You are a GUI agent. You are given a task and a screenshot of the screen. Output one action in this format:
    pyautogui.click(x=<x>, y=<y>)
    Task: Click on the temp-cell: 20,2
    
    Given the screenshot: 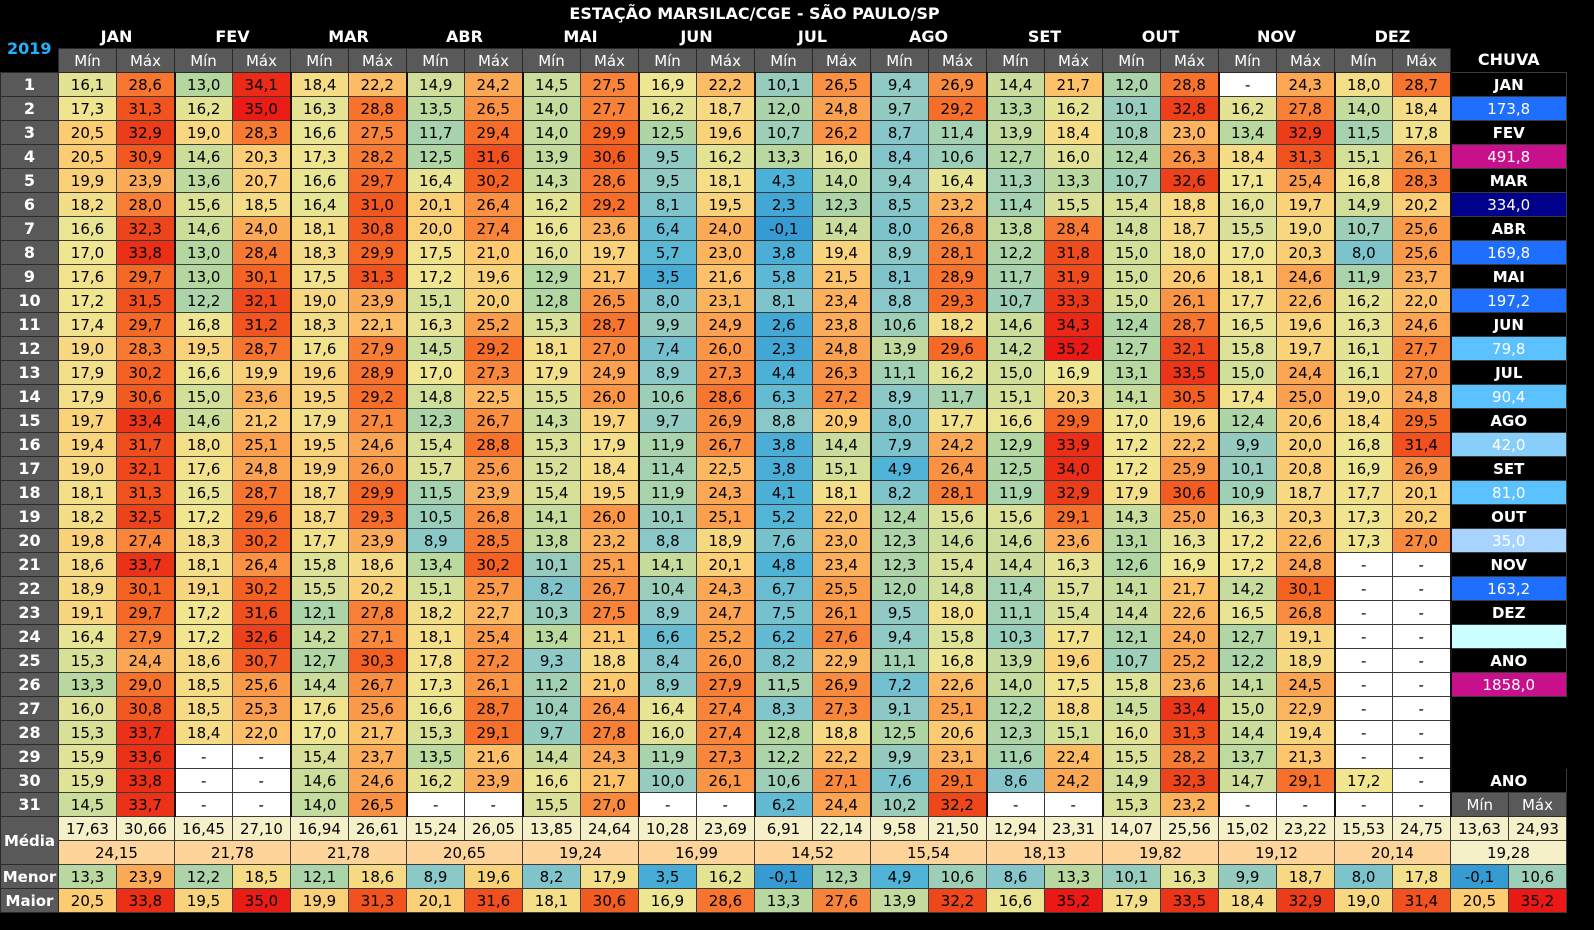 What is the action you would take?
    pyautogui.click(x=1422, y=204)
    